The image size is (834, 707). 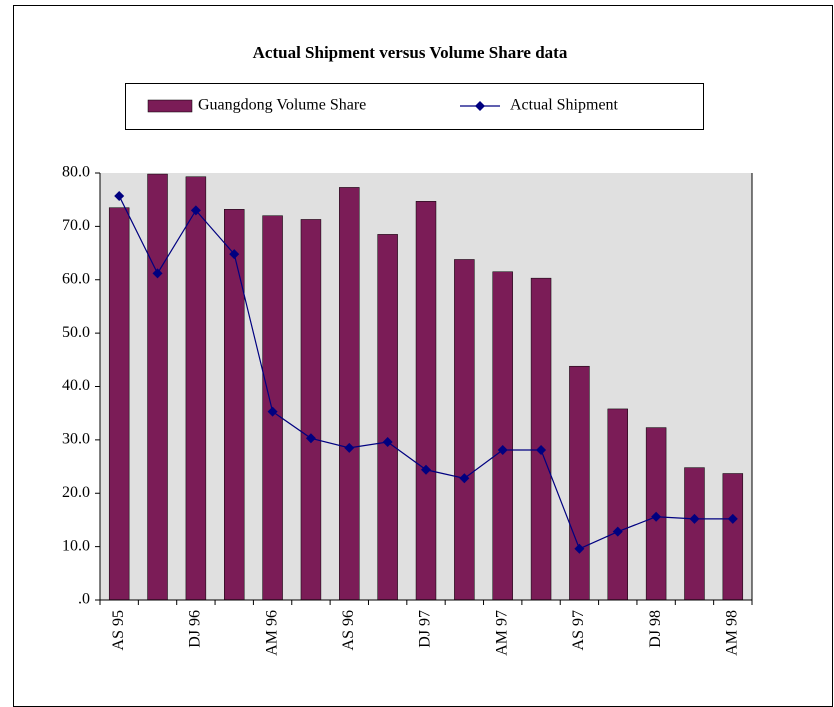 I want to click on legend-box, so click(x=414, y=106).